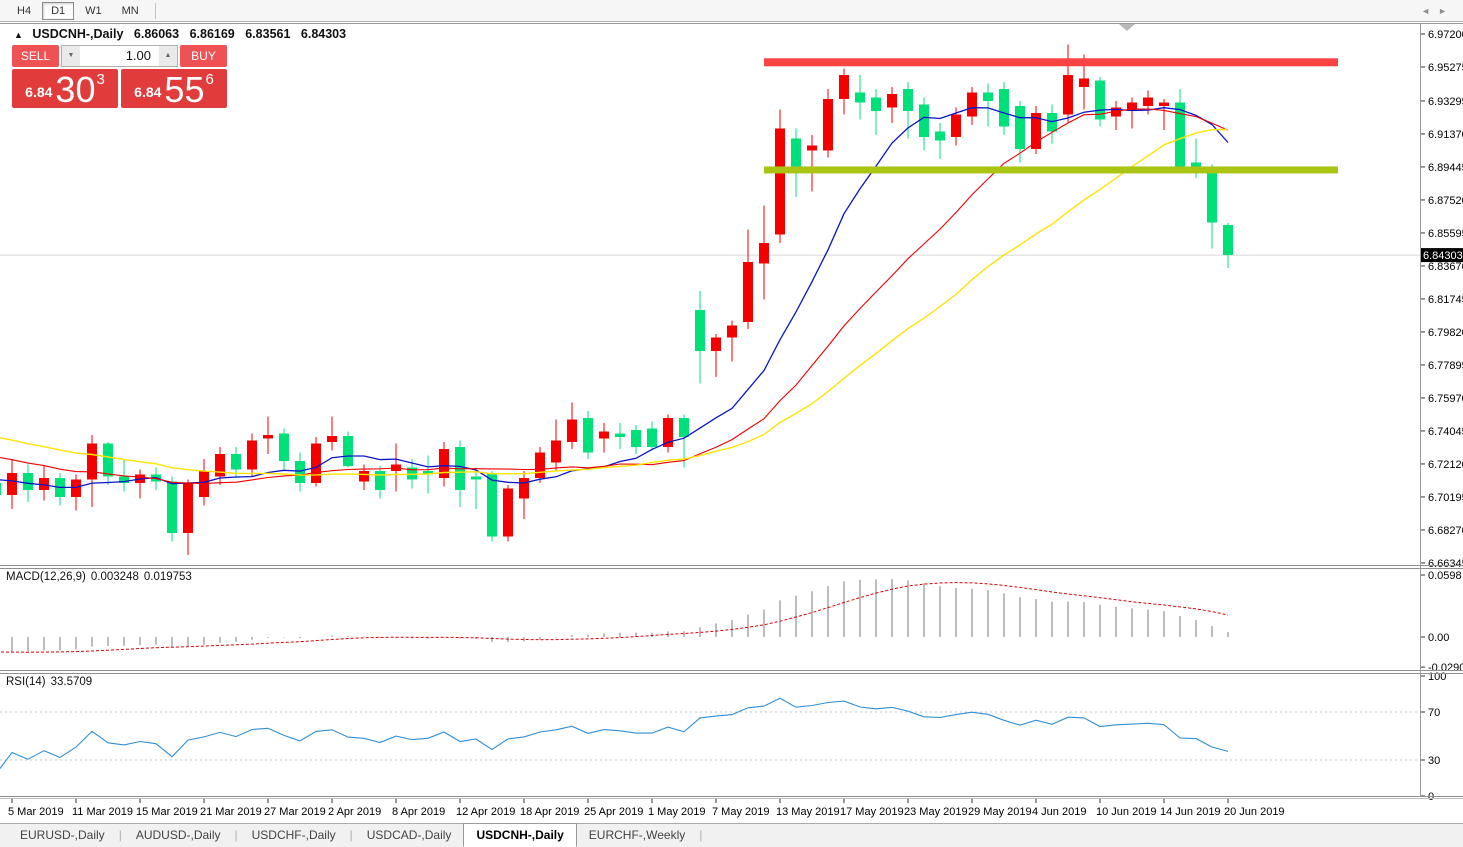 Image resolution: width=1463 pixels, height=847 pixels. I want to click on timeframe-button-d1: D1, so click(58, 10).